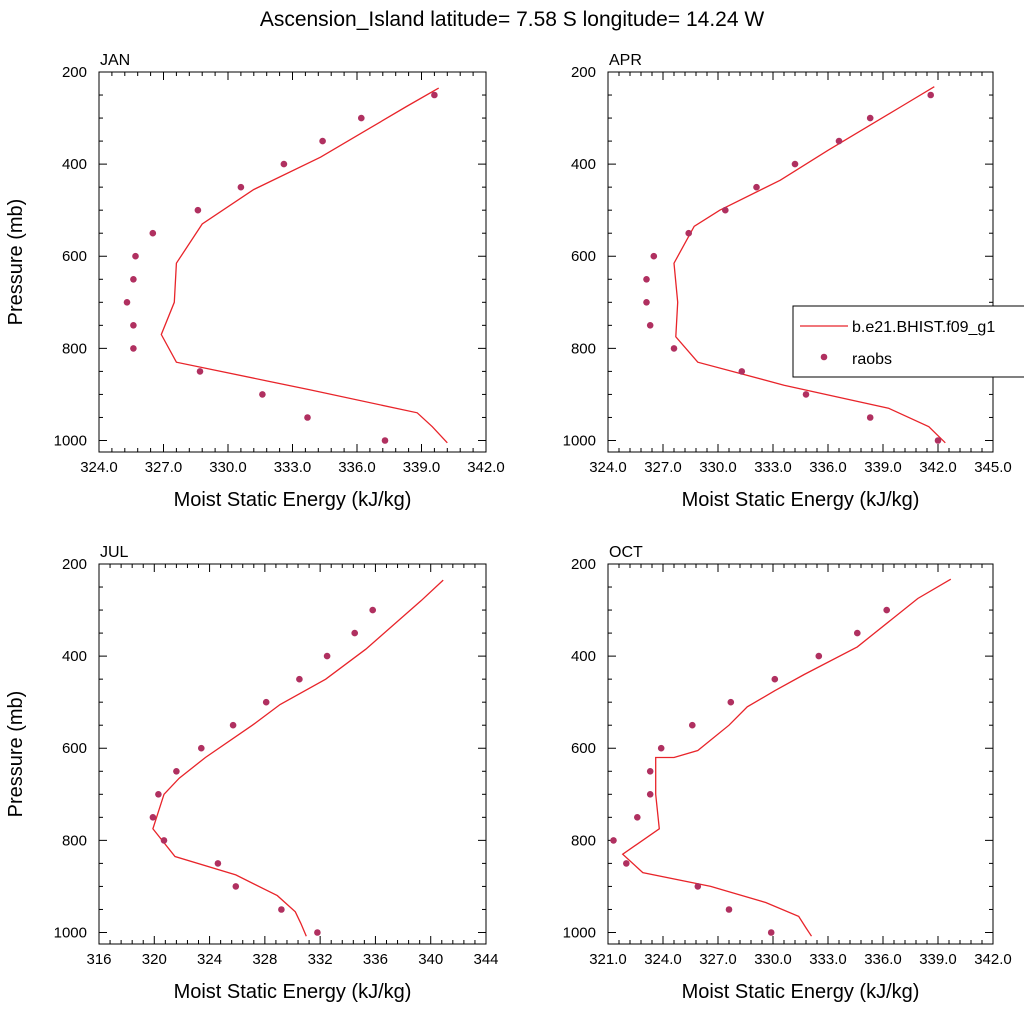 This screenshot has width=1024, height=1024. What do you see at coordinates (923, 327) in the screenshot?
I see `legend-model-label: b.e21.BHIST.f09_g1` at bounding box center [923, 327].